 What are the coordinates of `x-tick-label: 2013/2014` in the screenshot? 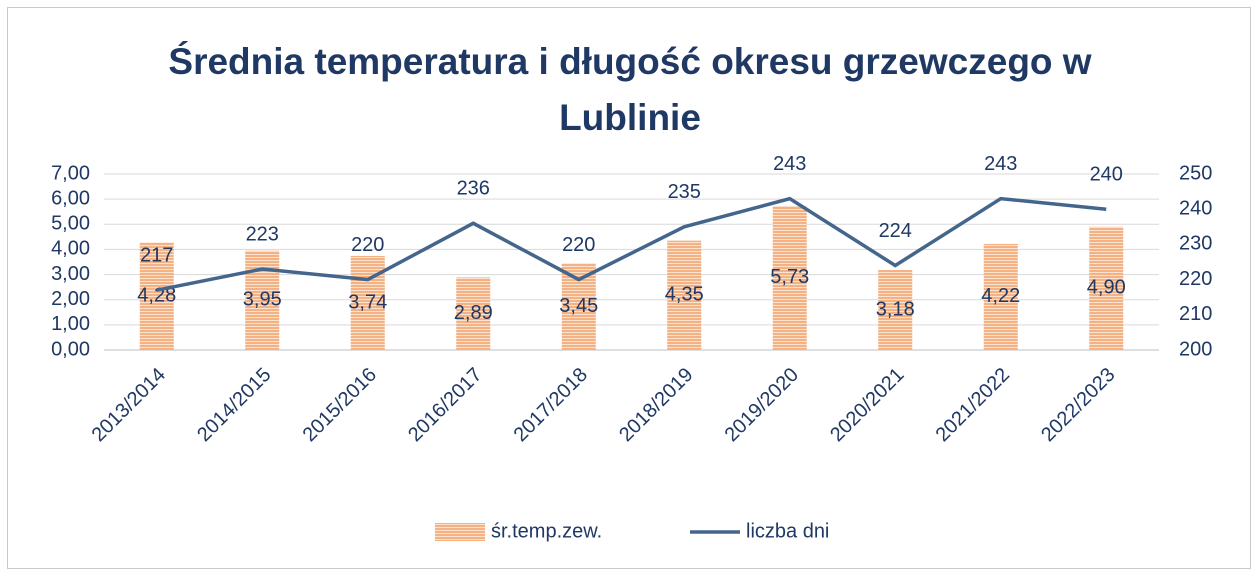 It's located at (129, 405).